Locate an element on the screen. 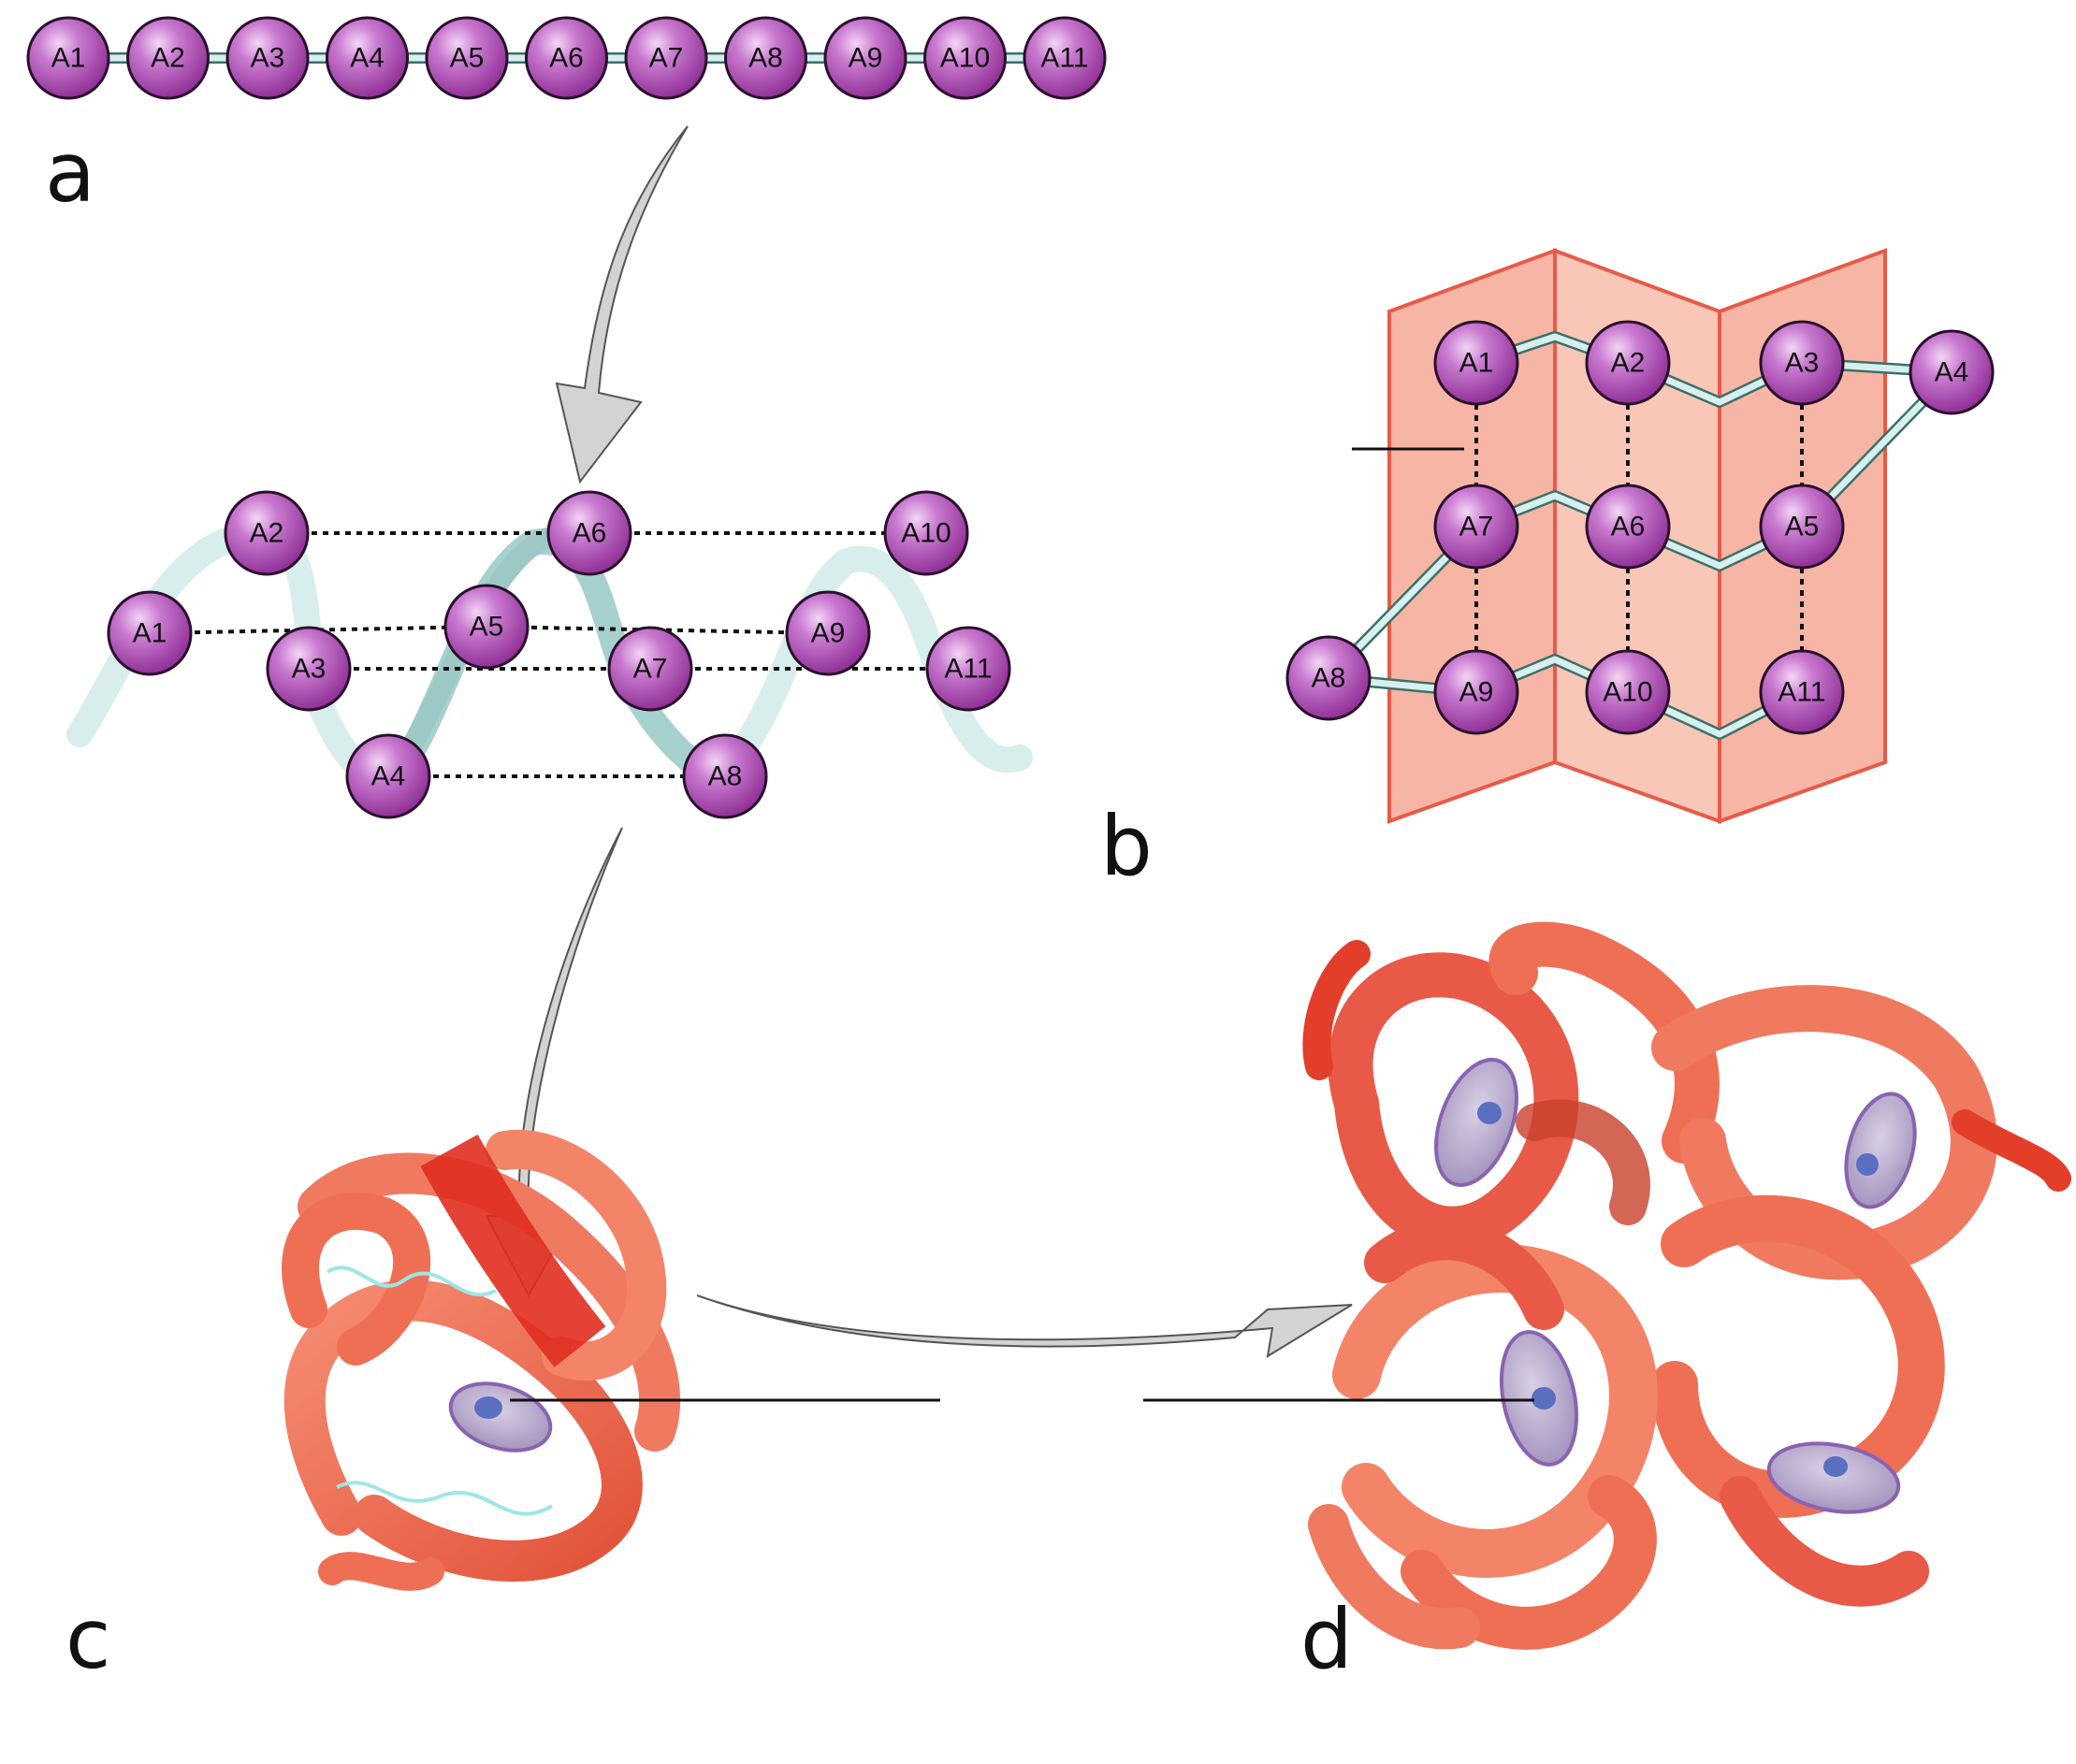 Image resolution: width=2076 pixels, height=1764 pixels. sheet-hydrogen-bonds is located at coordinates (1639, 527).